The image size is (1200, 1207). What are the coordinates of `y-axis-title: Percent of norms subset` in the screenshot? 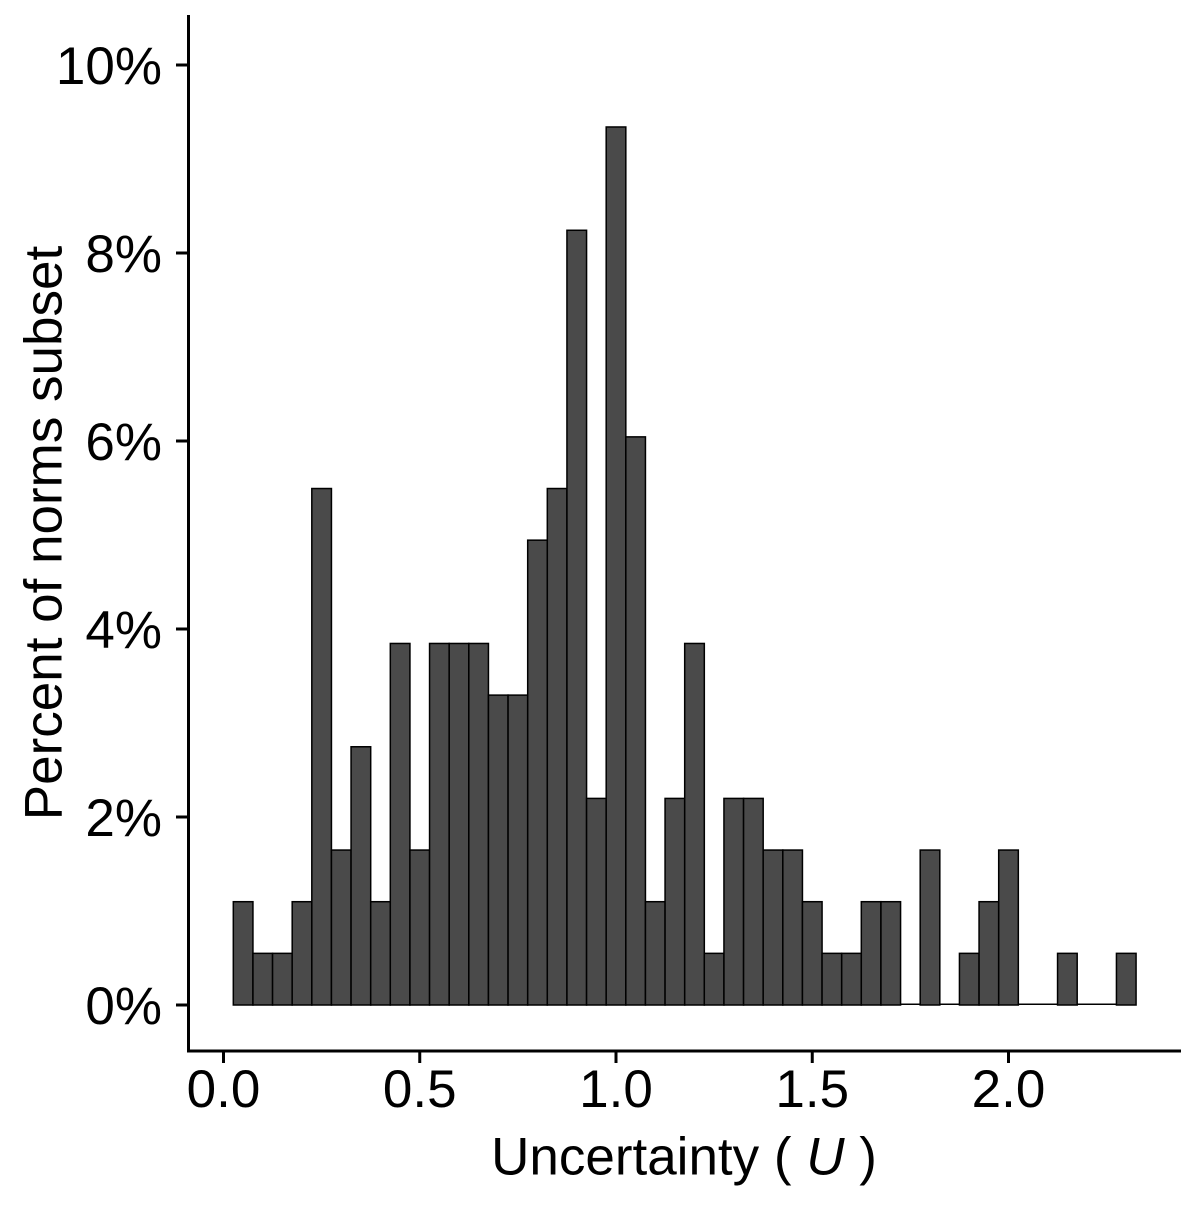 It's located at (44, 533).